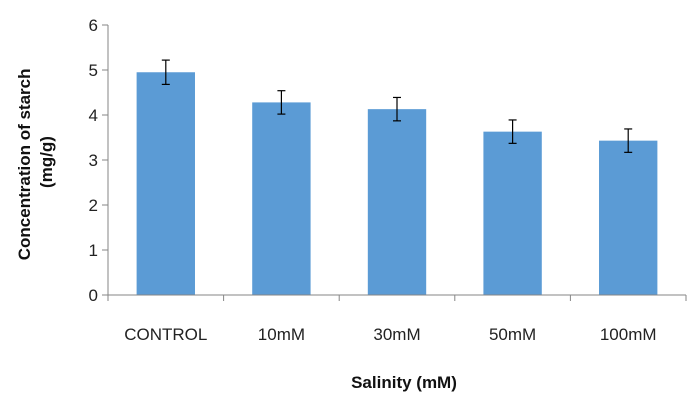 The height and width of the screenshot is (394, 690). Describe the element at coordinates (46, 162) in the screenshot. I see `y-axis-title-line-2: (mg/g)` at that location.